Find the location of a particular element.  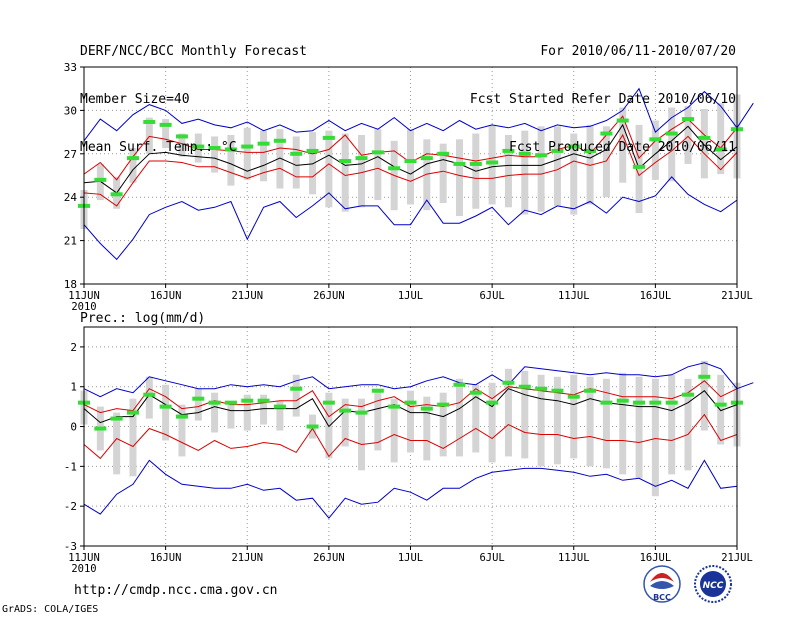

y-tick-label: 0 is located at coordinates (73, 427).